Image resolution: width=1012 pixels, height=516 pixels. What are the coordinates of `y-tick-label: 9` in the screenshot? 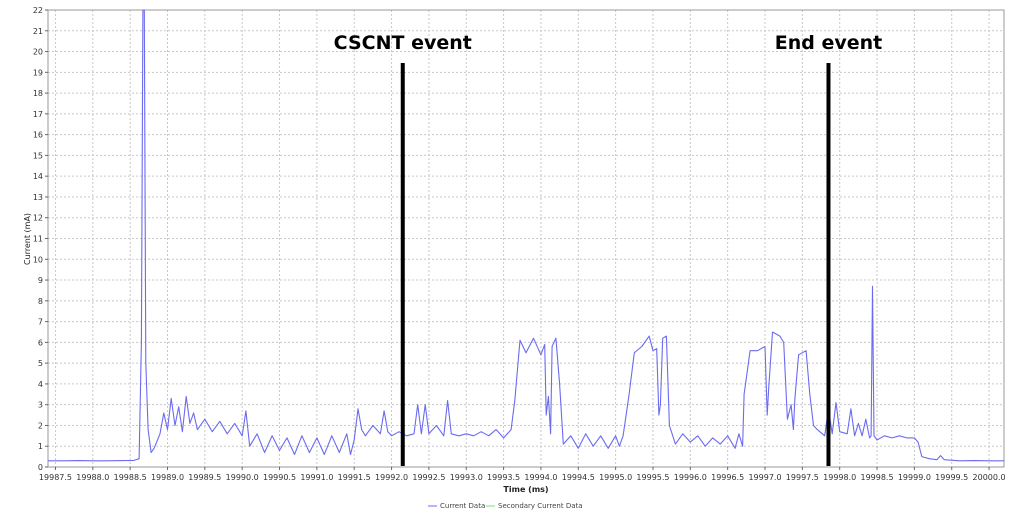 It's located at (40, 280).